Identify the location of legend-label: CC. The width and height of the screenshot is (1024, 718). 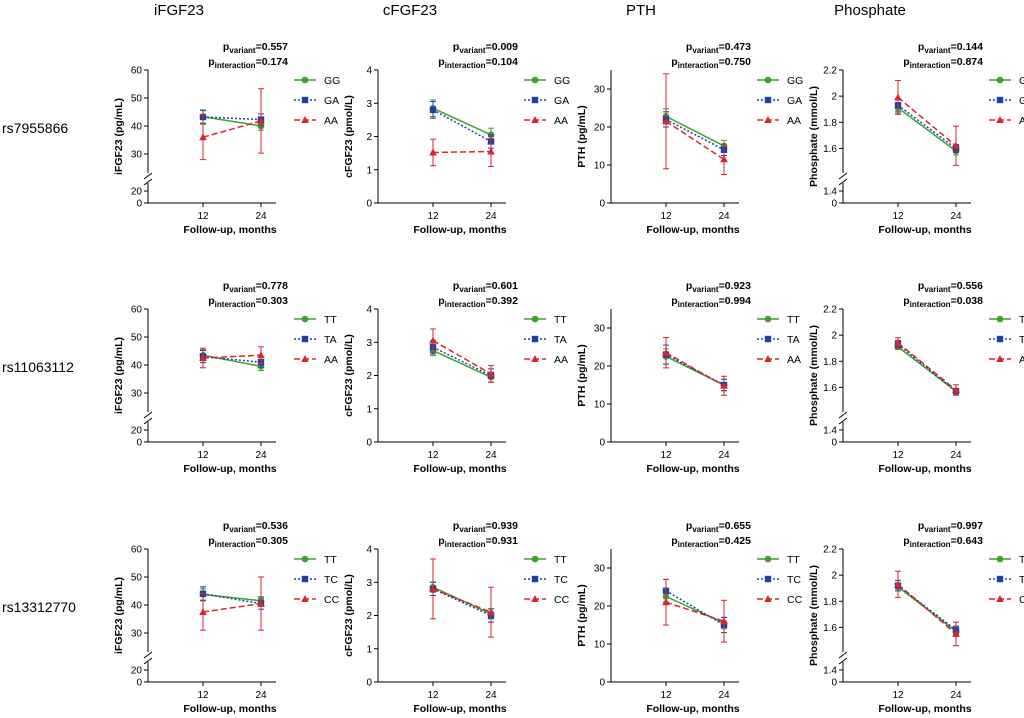
(795, 600).